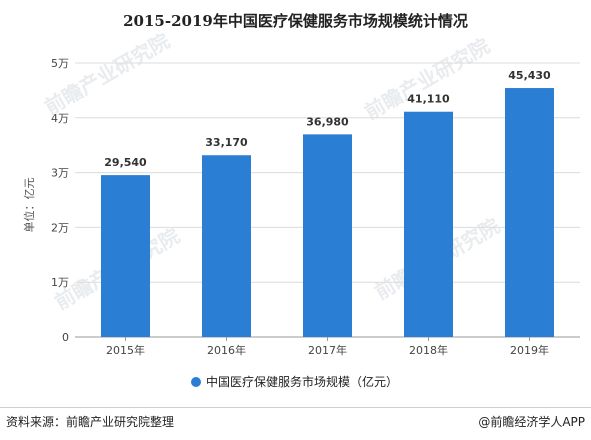 This screenshot has width=591, height=440. Describe the element at coordinates (428, 99) in the screenshot. I see `data-label: 41,110` at that location.